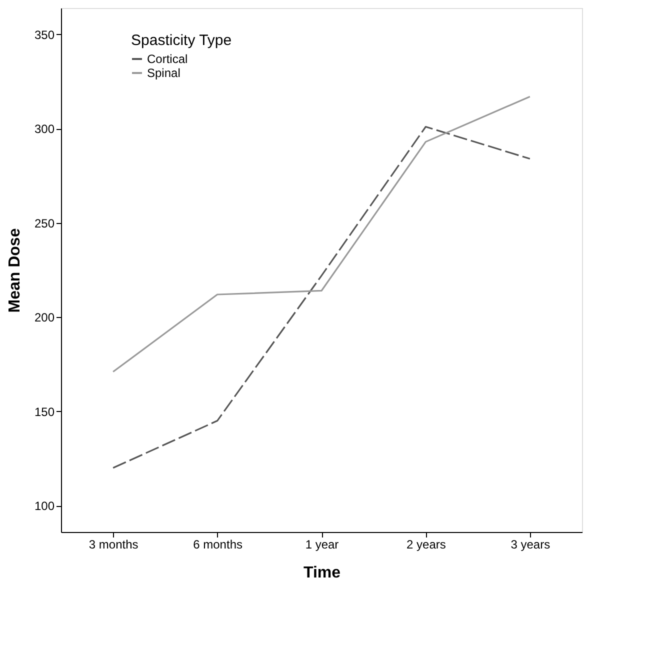 The height and width of the screenshot is (656, 668). What do you see at coordinates (44, 129) in the screenshot?
I see `y-tick-label: 300` at bounding box center [44, 129].